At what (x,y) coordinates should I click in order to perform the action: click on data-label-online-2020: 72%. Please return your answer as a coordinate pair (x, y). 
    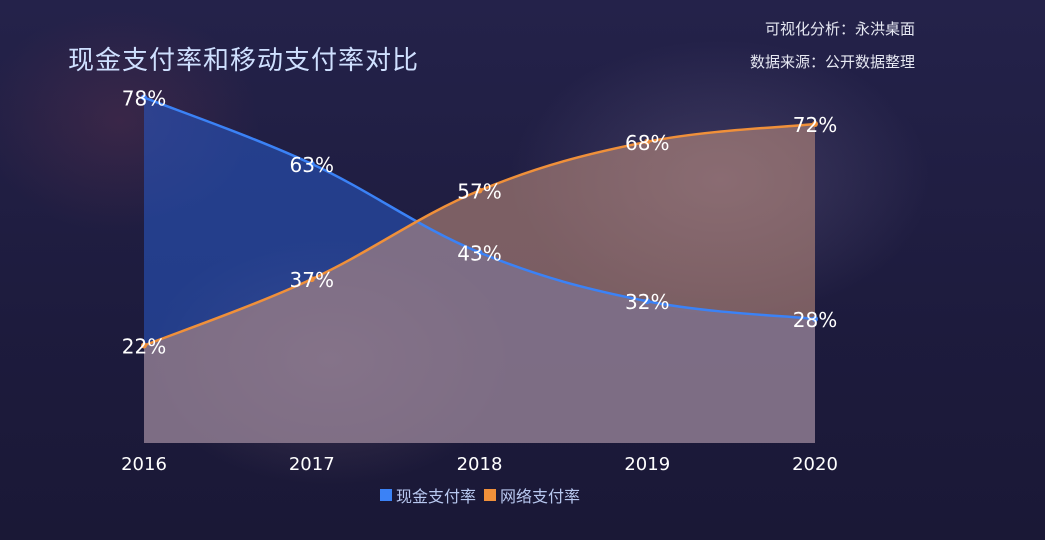
    Looking at the image, I should click on (815, 125).